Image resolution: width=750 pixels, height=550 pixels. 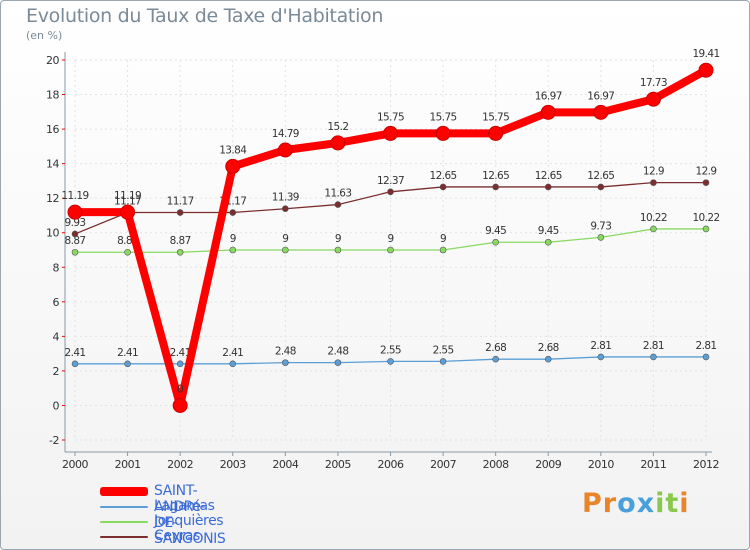 I want to click on logo-letter-2: o, so click(x=627, y=503).